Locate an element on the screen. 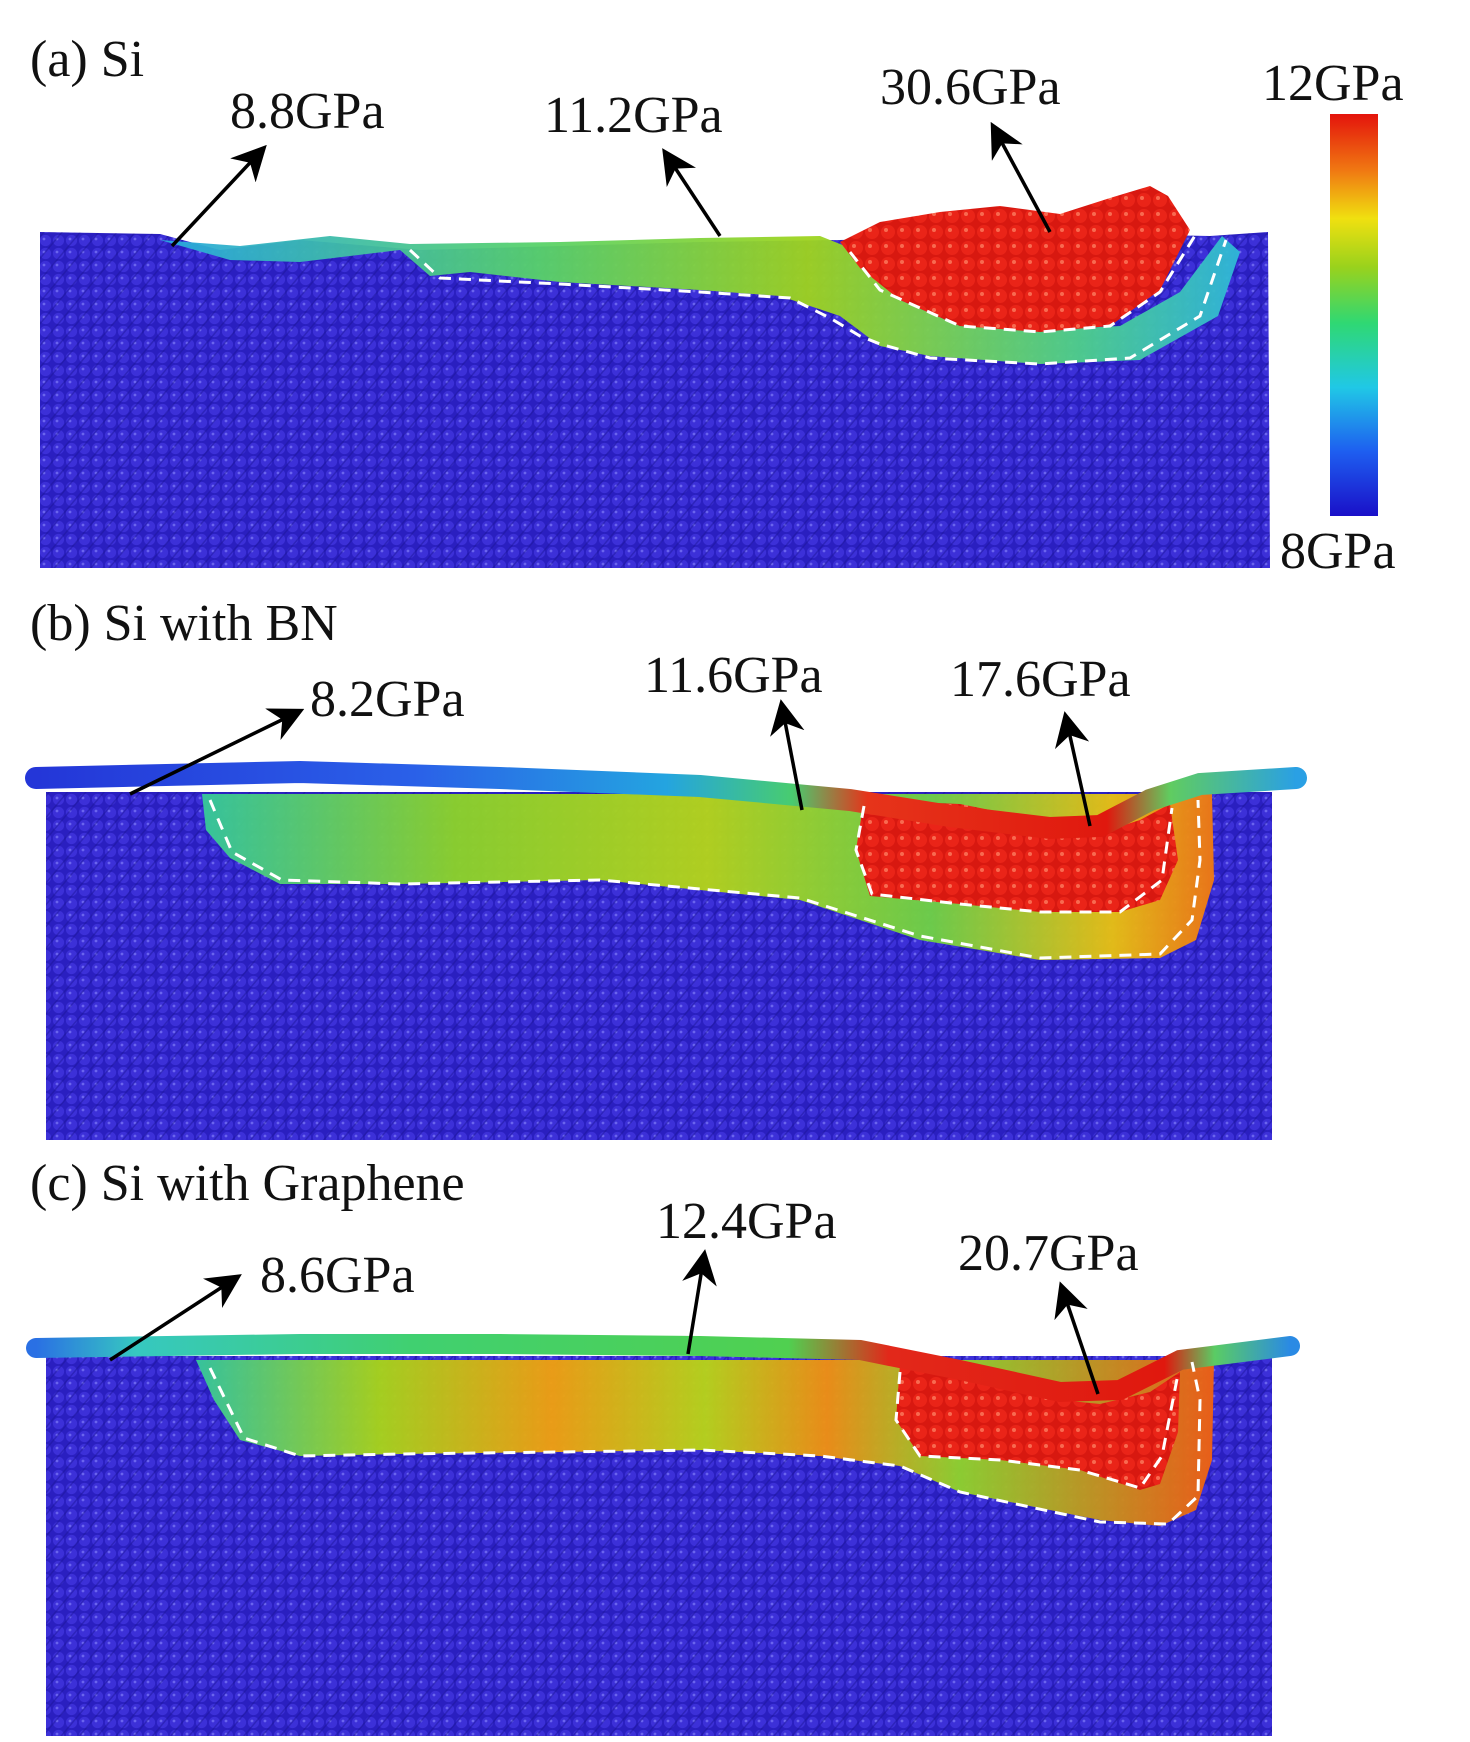 The image size is (1470, 1742). callout-8-8: 8.8GPa is located at coordinates (307, 111).